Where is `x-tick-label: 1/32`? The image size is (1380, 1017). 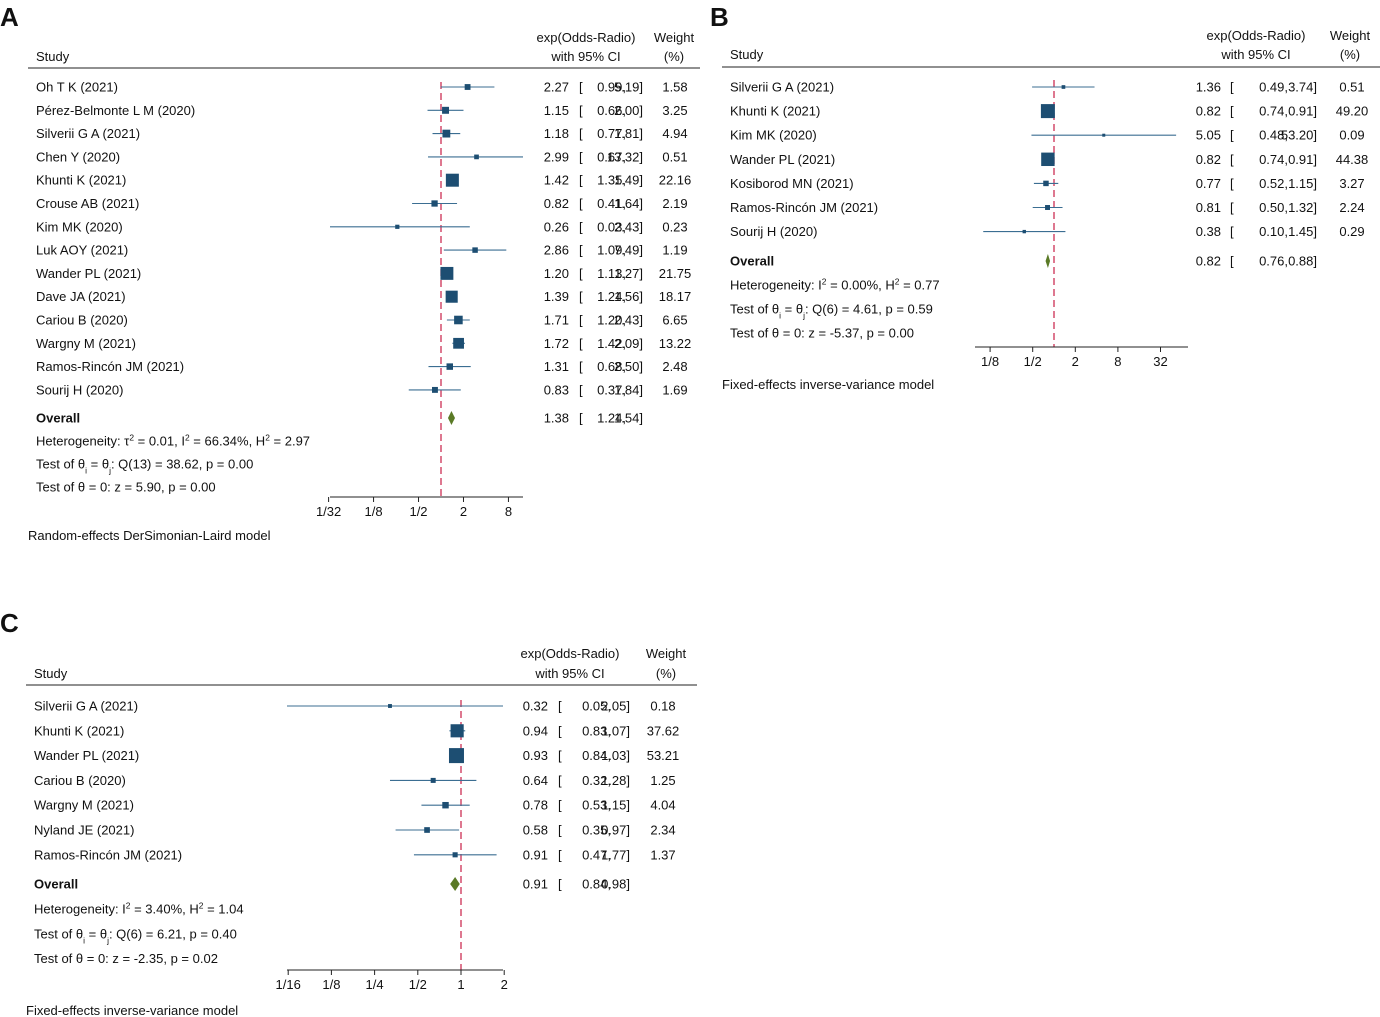
x-tick-label: 1/32 is located at coordinates (328, 511).